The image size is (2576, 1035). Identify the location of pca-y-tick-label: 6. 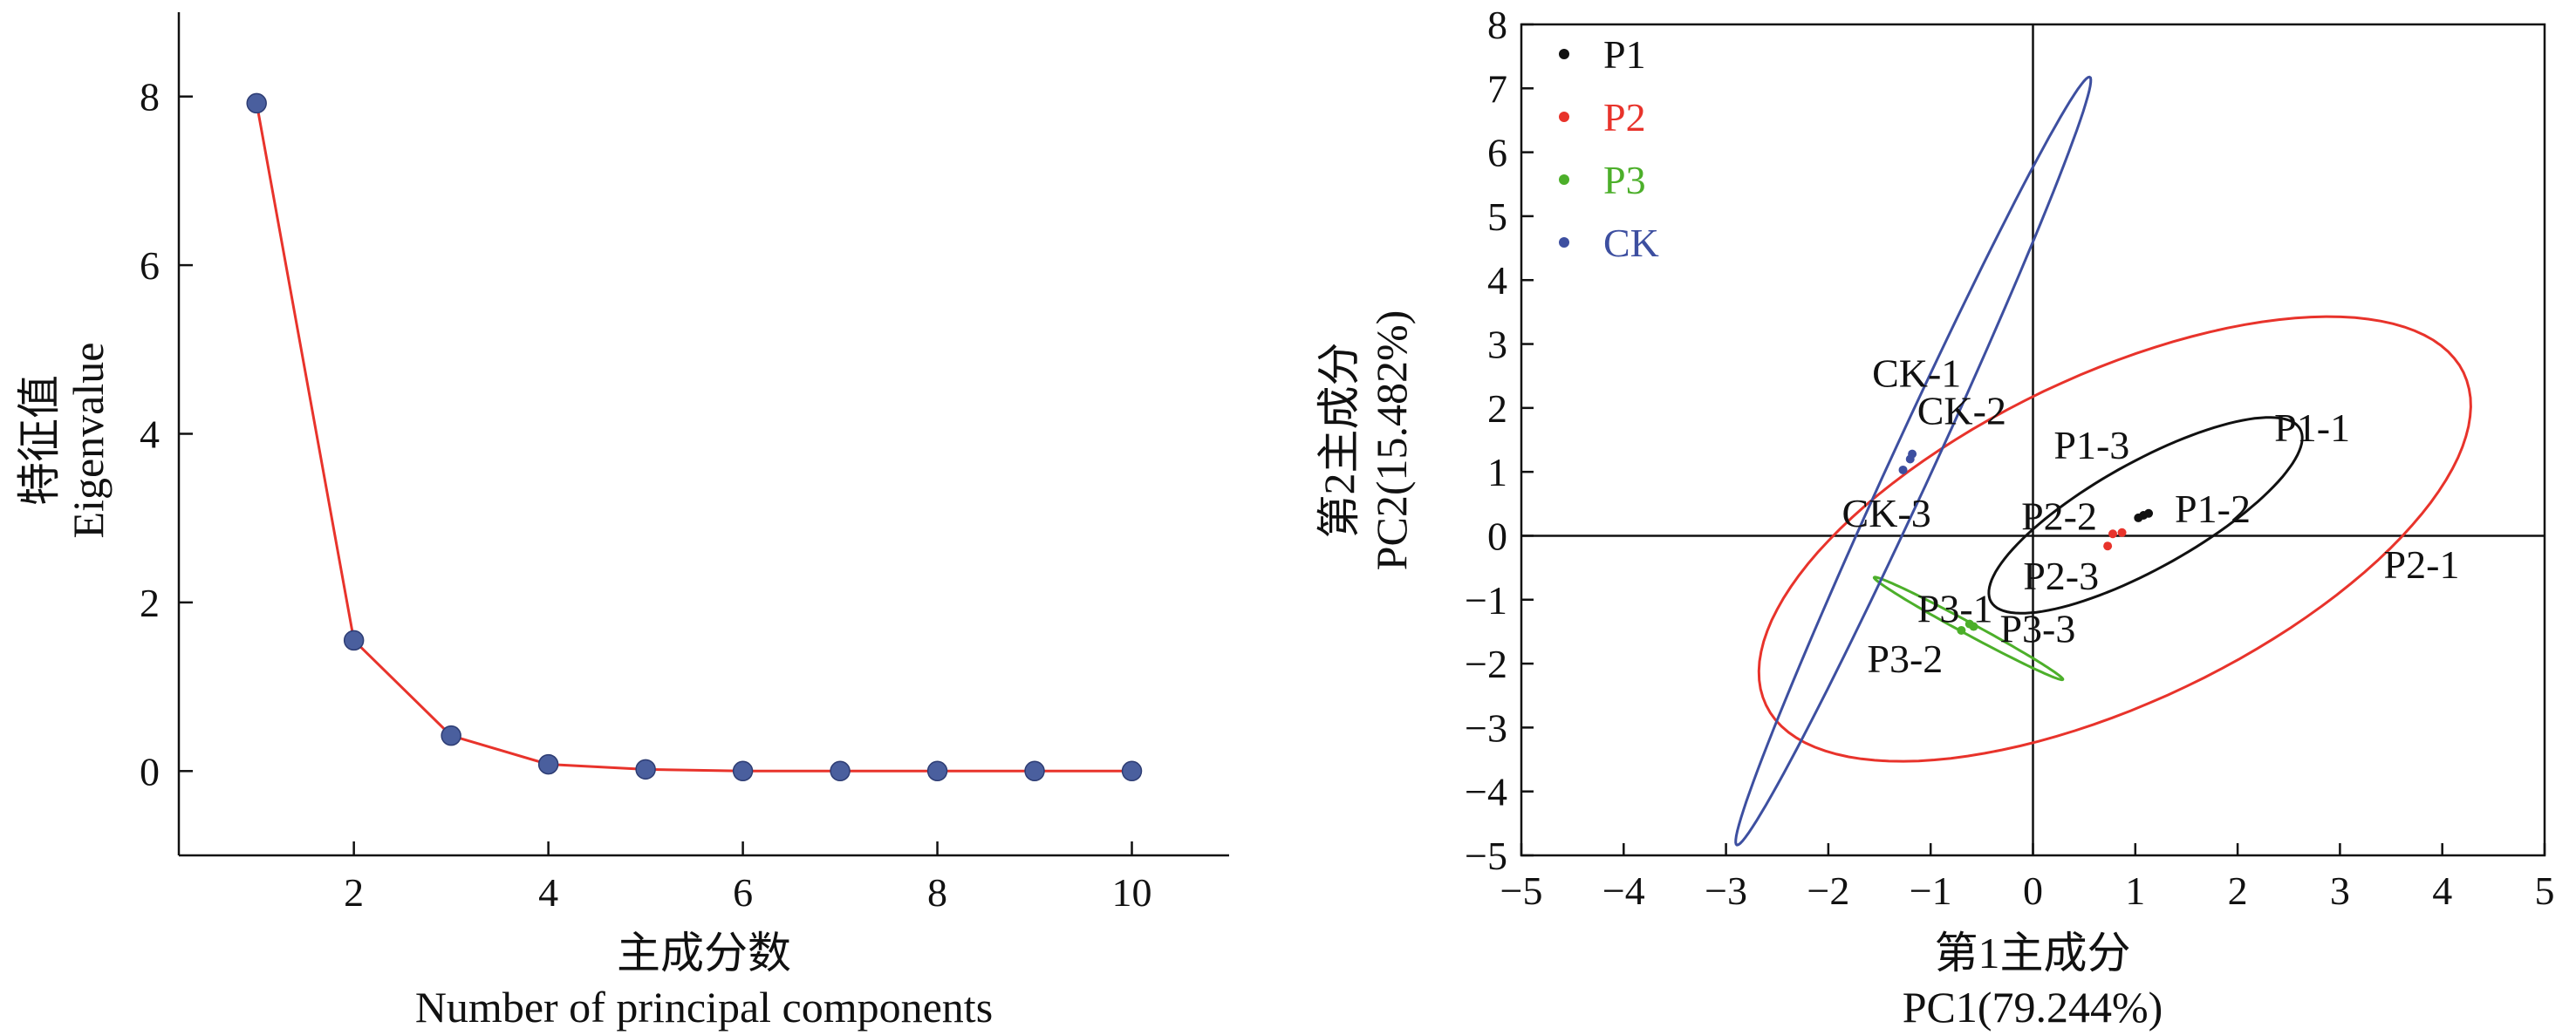
(1497, 153).